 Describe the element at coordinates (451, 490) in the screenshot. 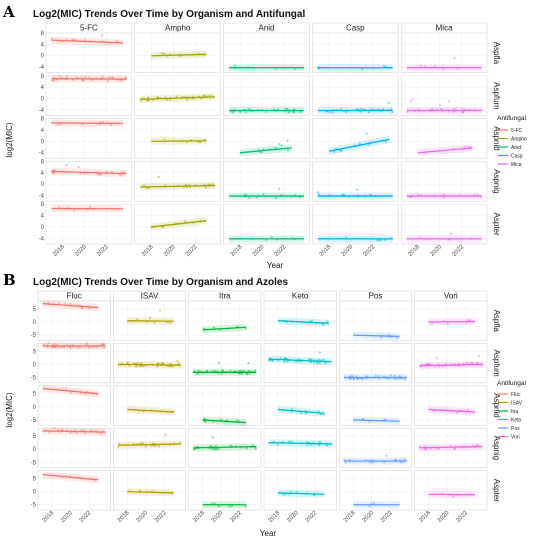

I see `facet-aspter-vori` at that location.